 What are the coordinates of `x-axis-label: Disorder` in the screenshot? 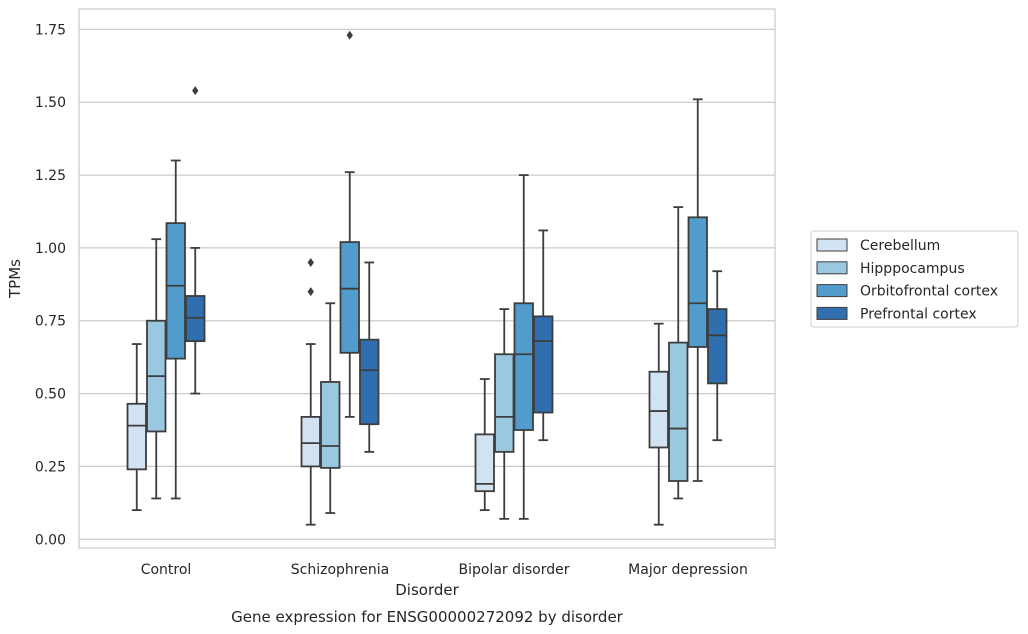 It's located at (427, 590).